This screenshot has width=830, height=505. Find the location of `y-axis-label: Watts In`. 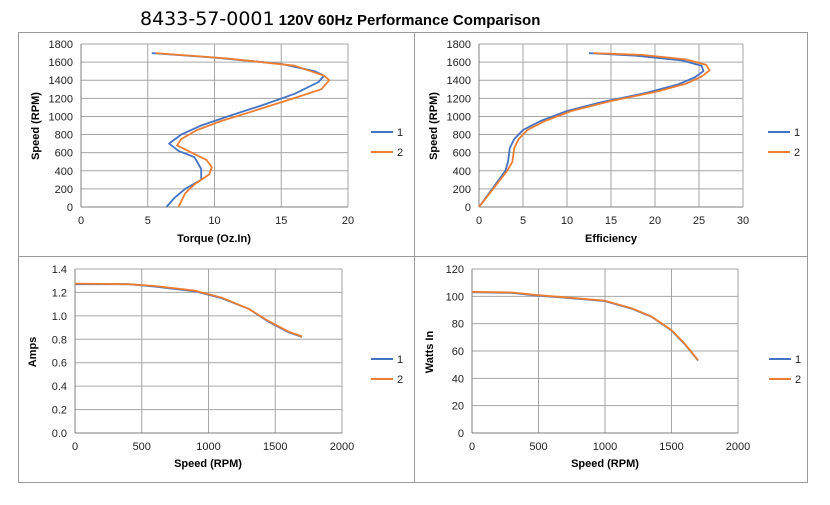

y-axis-label: Watts In is located at coordinates (430, 352).